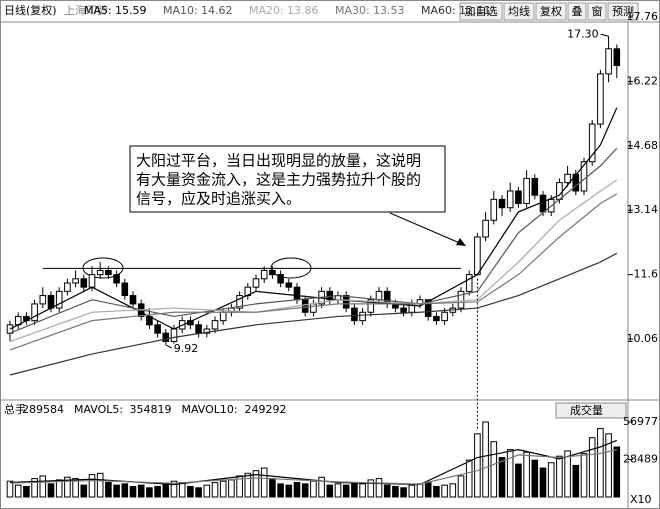 This screenshot has width=660, height=509. I want to click on volume-header: 总手, so click(15, 409).